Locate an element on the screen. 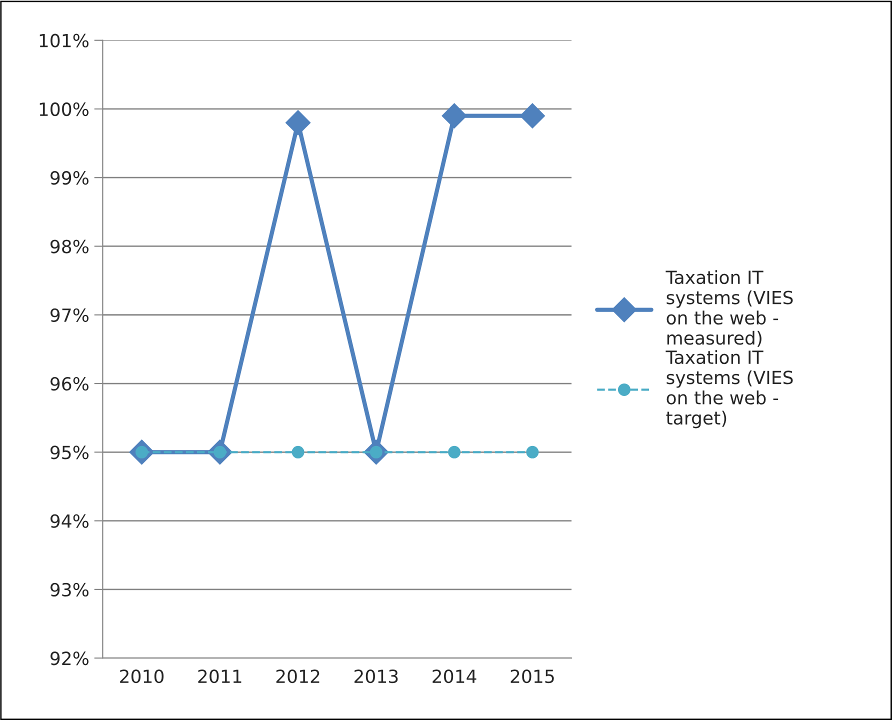  y-tick-label: 93% is located at coordinates (69, 589).